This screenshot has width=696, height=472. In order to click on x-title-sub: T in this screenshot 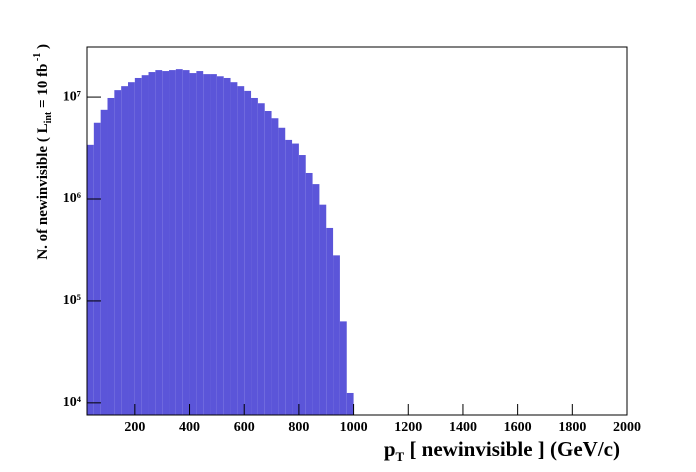, I will do `click(400, 456)`.